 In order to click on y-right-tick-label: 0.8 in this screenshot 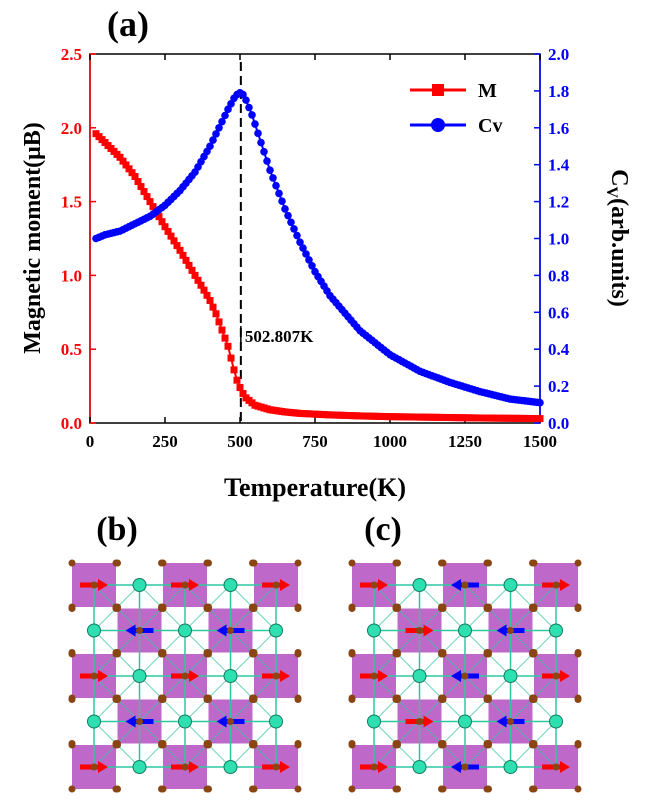, I will do `click(558, 275)`.